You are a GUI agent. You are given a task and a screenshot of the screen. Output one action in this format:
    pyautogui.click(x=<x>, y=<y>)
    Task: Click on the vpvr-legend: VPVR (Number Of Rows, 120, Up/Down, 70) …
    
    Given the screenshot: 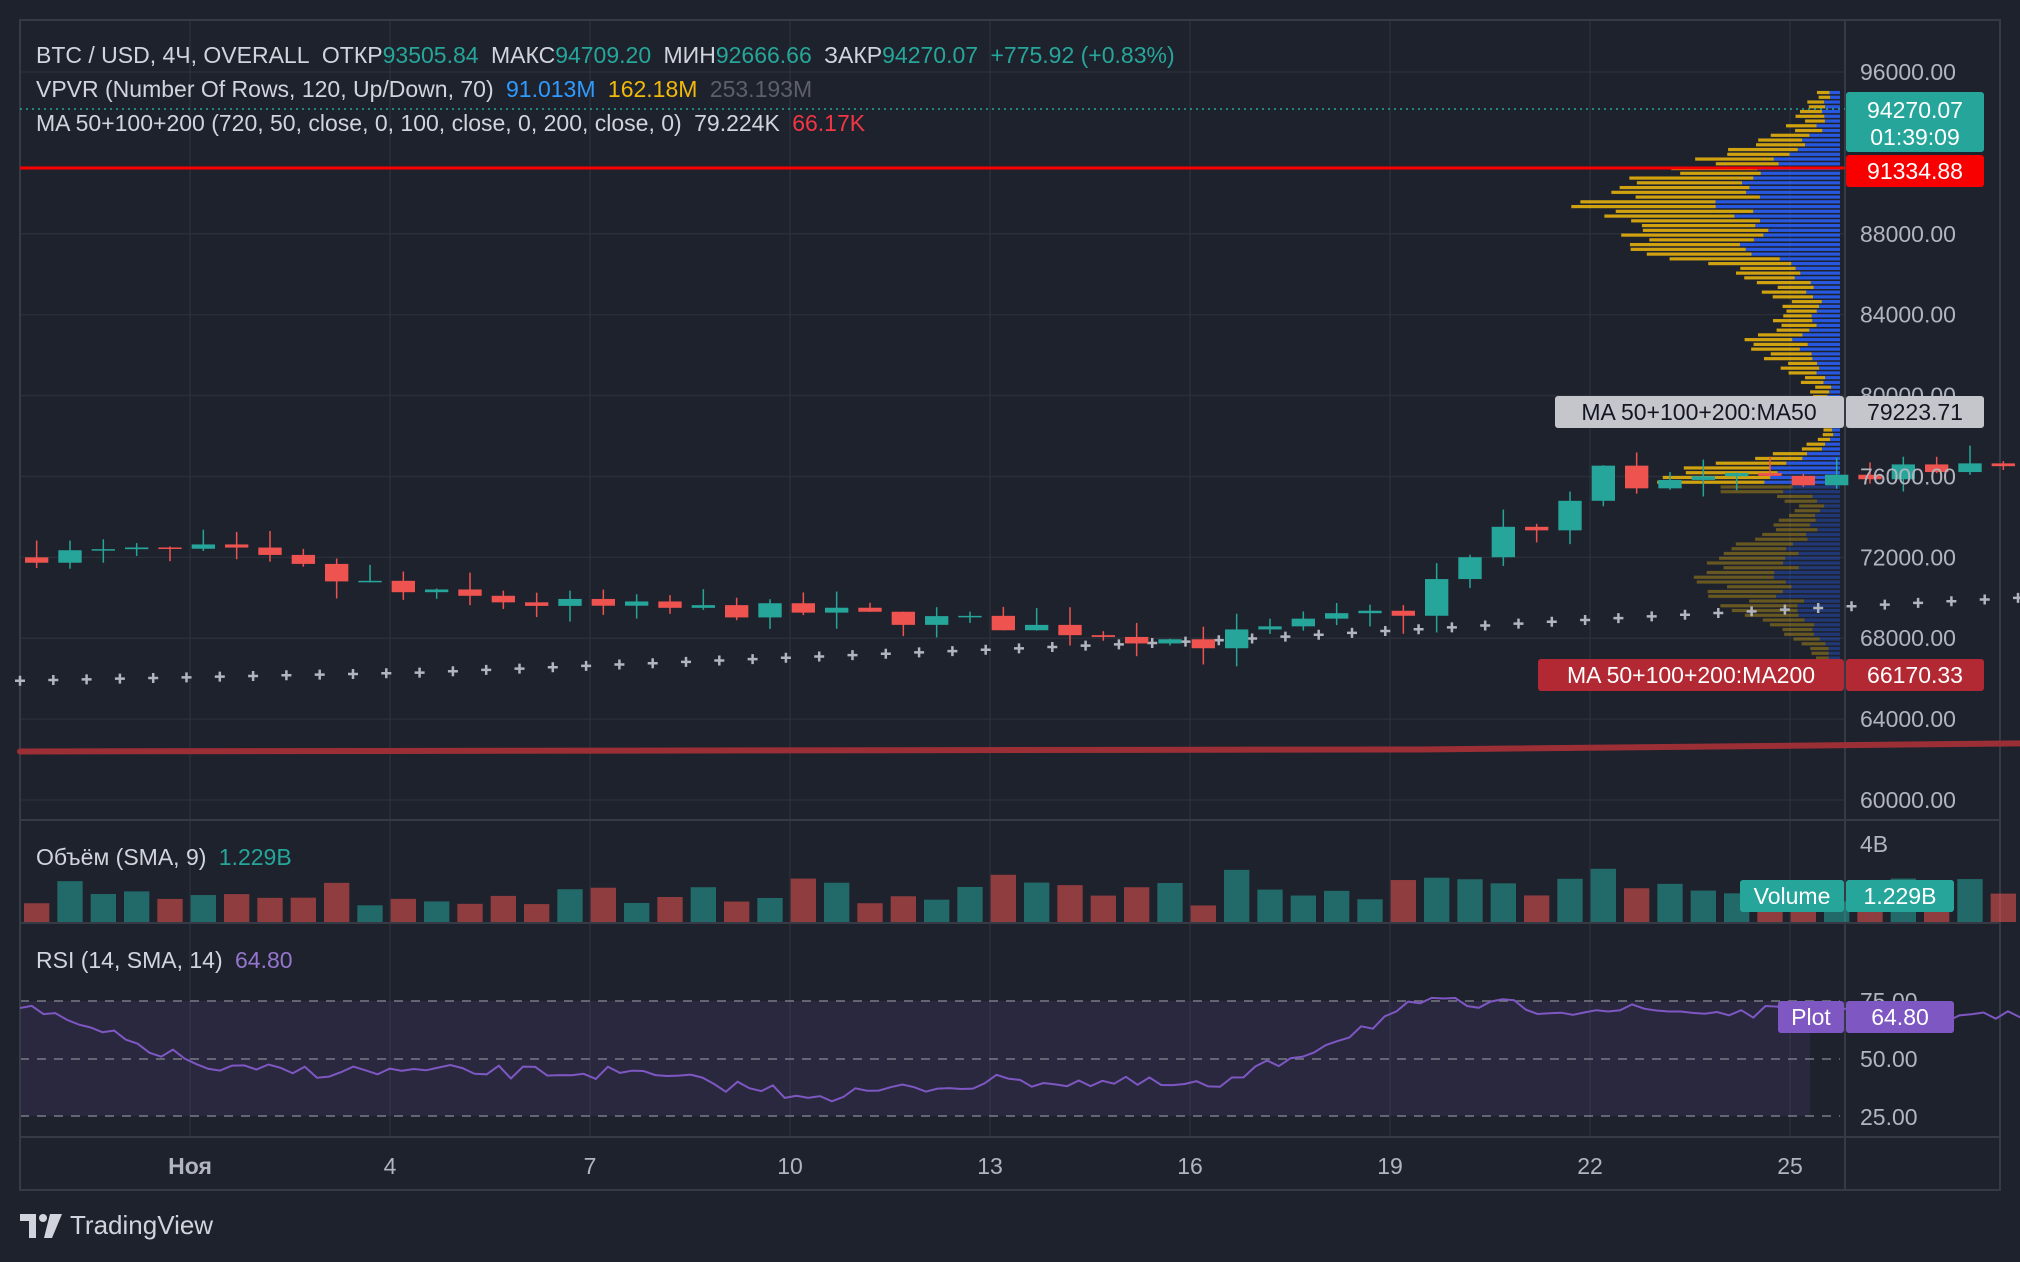 What is the action you would take?
    pyautogui.click(x=427, y=89)
    